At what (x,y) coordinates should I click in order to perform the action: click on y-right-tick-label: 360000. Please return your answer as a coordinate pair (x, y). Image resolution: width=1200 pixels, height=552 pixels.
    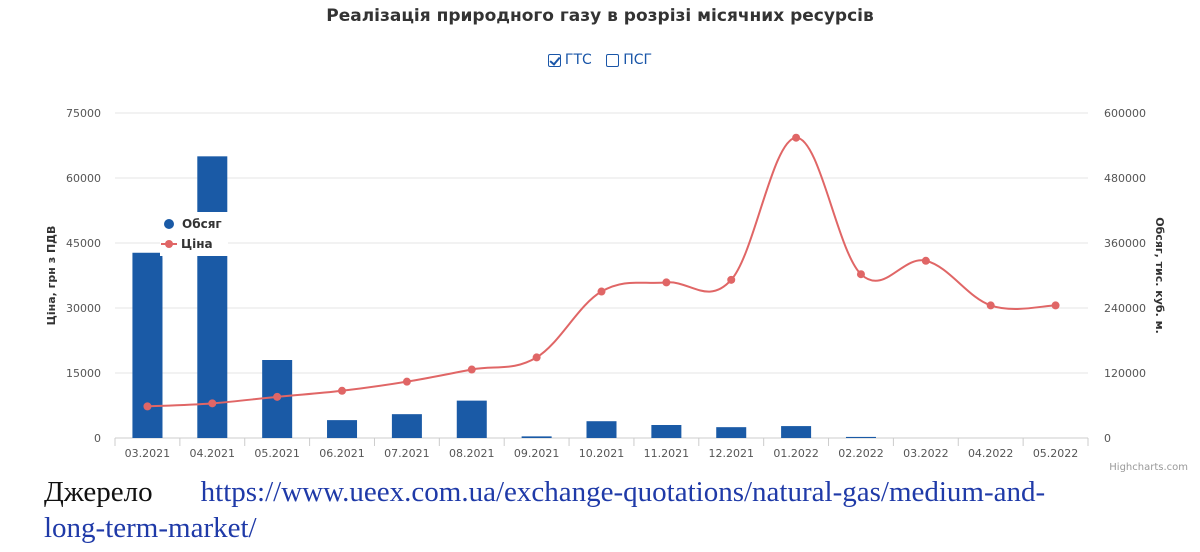
    Looking at the image, I should click on (1125, 243).